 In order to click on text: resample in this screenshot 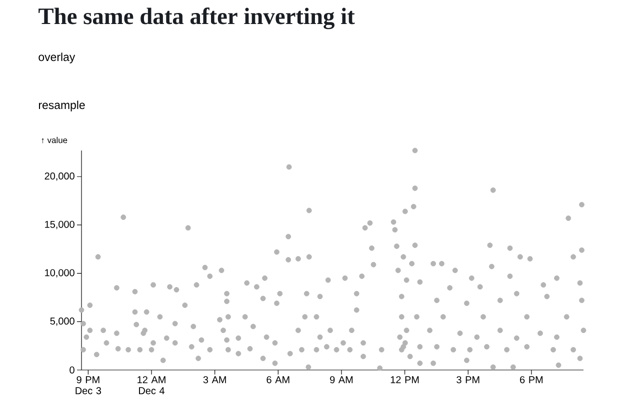, I will do `click(61, 106)`.